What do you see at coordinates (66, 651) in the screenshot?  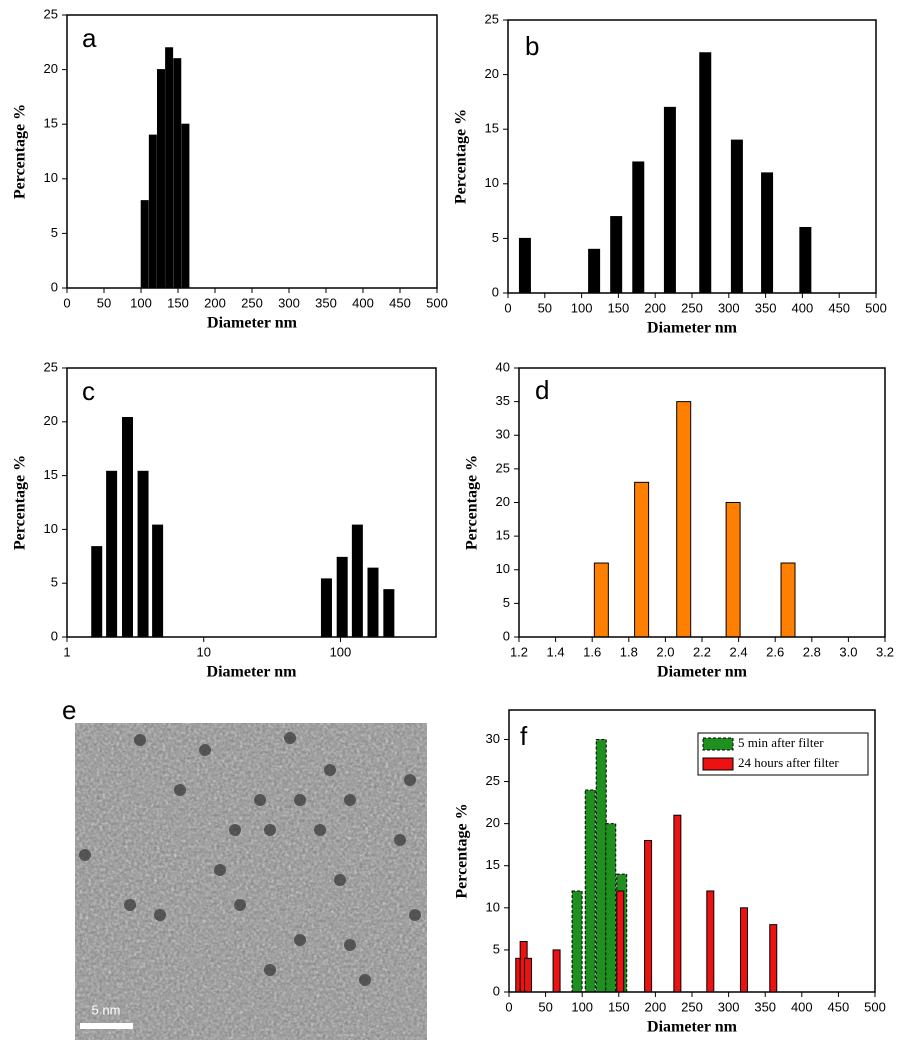 I see `x-tick-label: 1` at bounding box center [66, 651].